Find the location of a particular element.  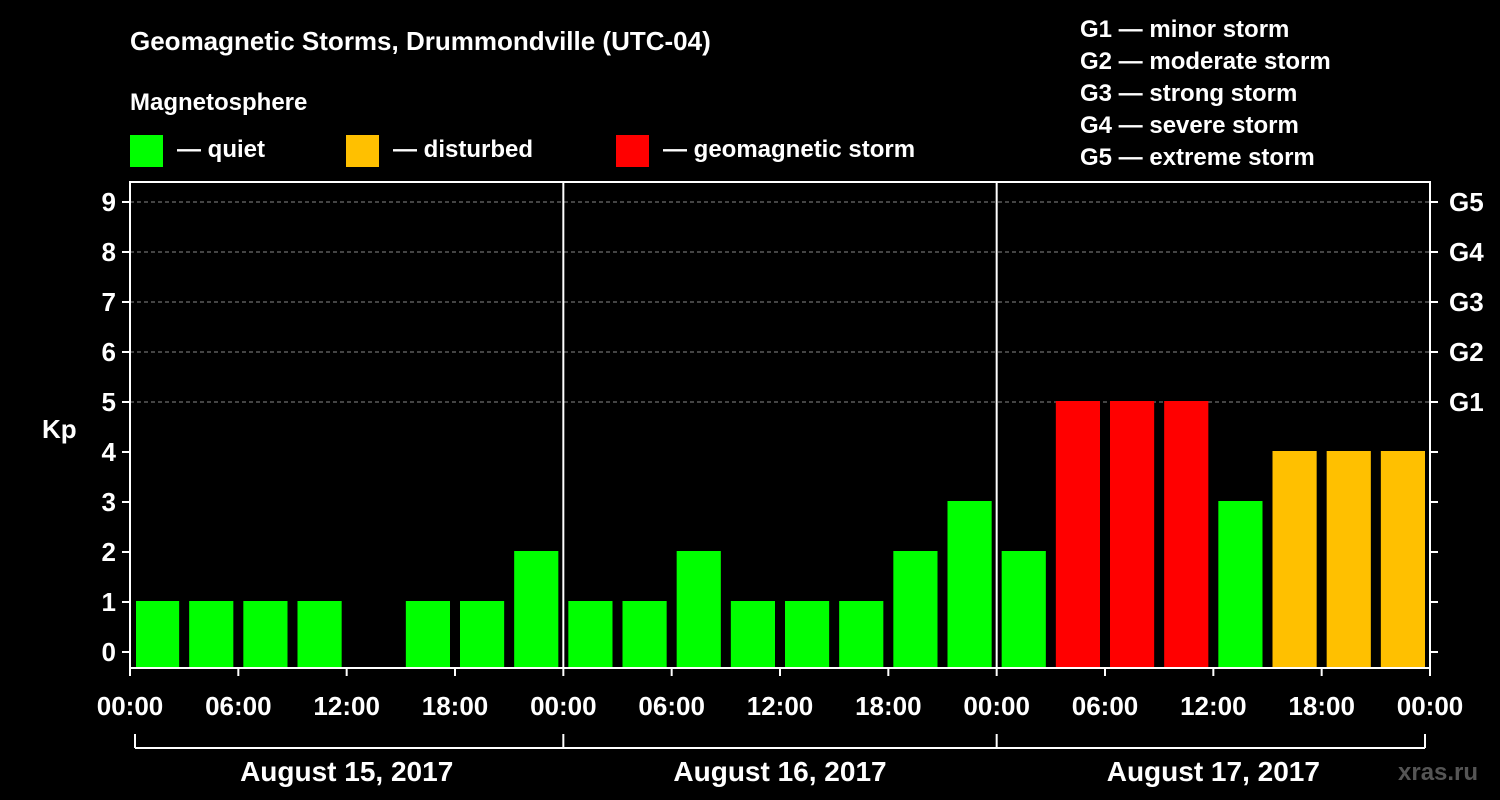

g-scale-item: G4 — severe storm is located at coordinates (1189, 125).